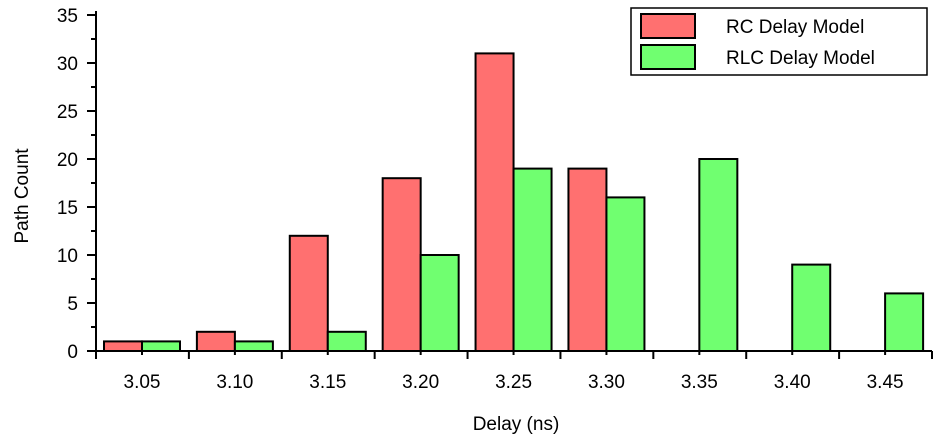  What do you see at coordinates (625, 274) in the screenshot?
I see `bar-rlc-3.30` at bounding box center [625, 274].